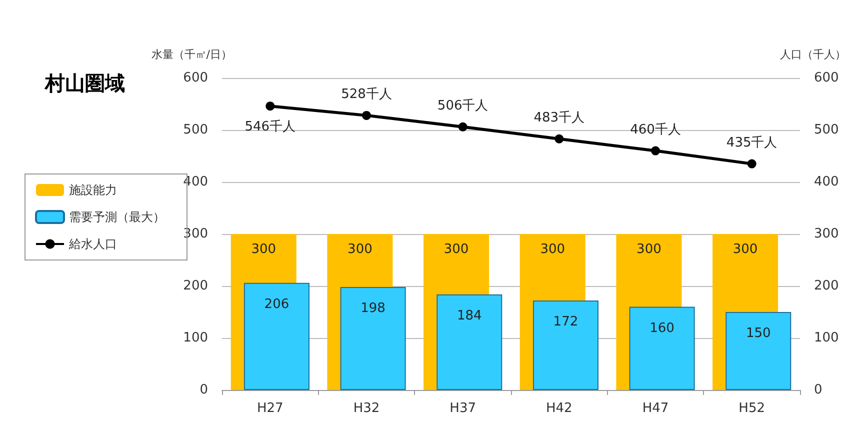  What do you see at coordinates (195, 78) in the screenshot?
I see `y-tick-label: 600` at bounding box center [195, 78].